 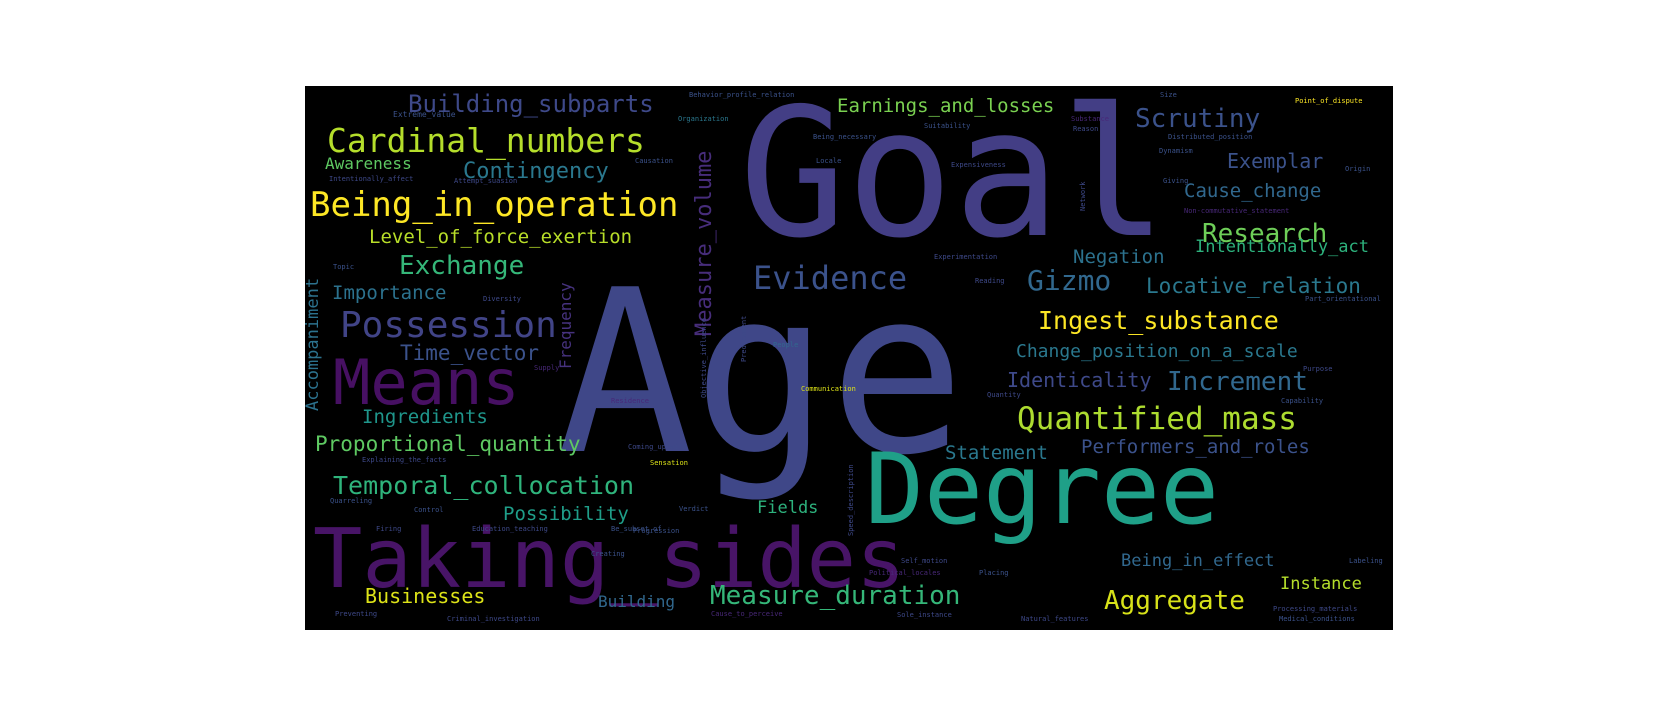 What do you see at coordinates (424, 114) in the screenshot?
I see `word-extreme-value: Extreme_value` at bounding box center [424, 114].